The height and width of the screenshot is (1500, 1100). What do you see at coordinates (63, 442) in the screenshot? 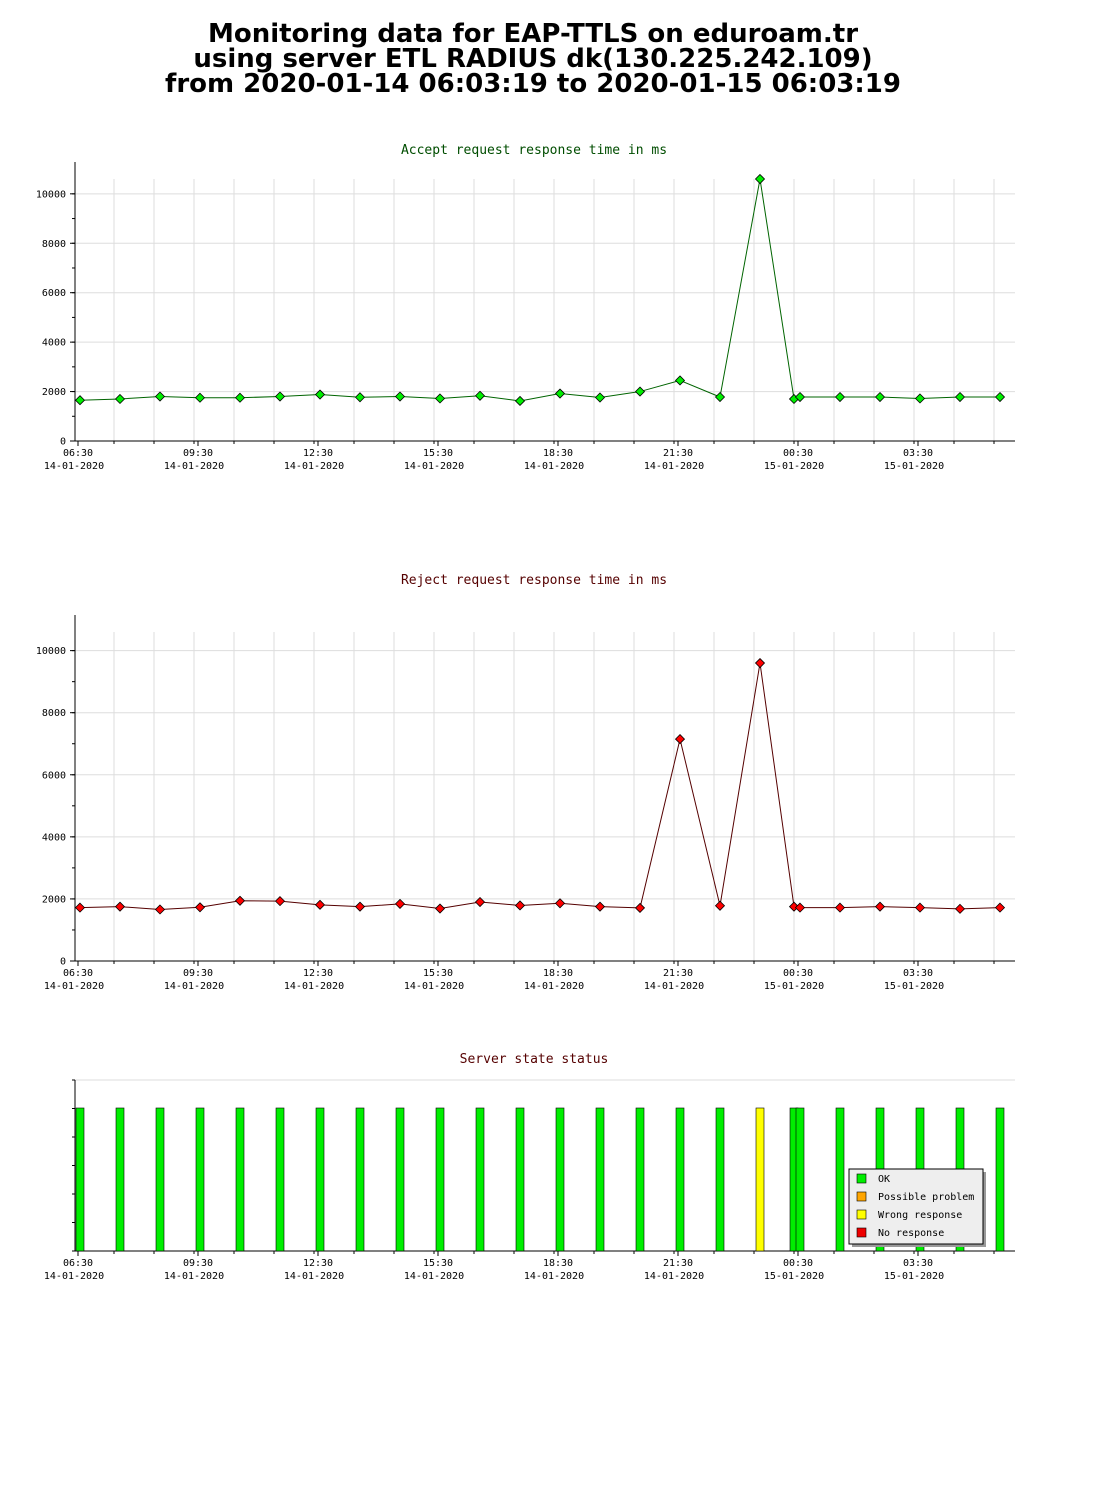
I see `accept-chart-y-tick-label: 0` at bounding box center [63, 442].